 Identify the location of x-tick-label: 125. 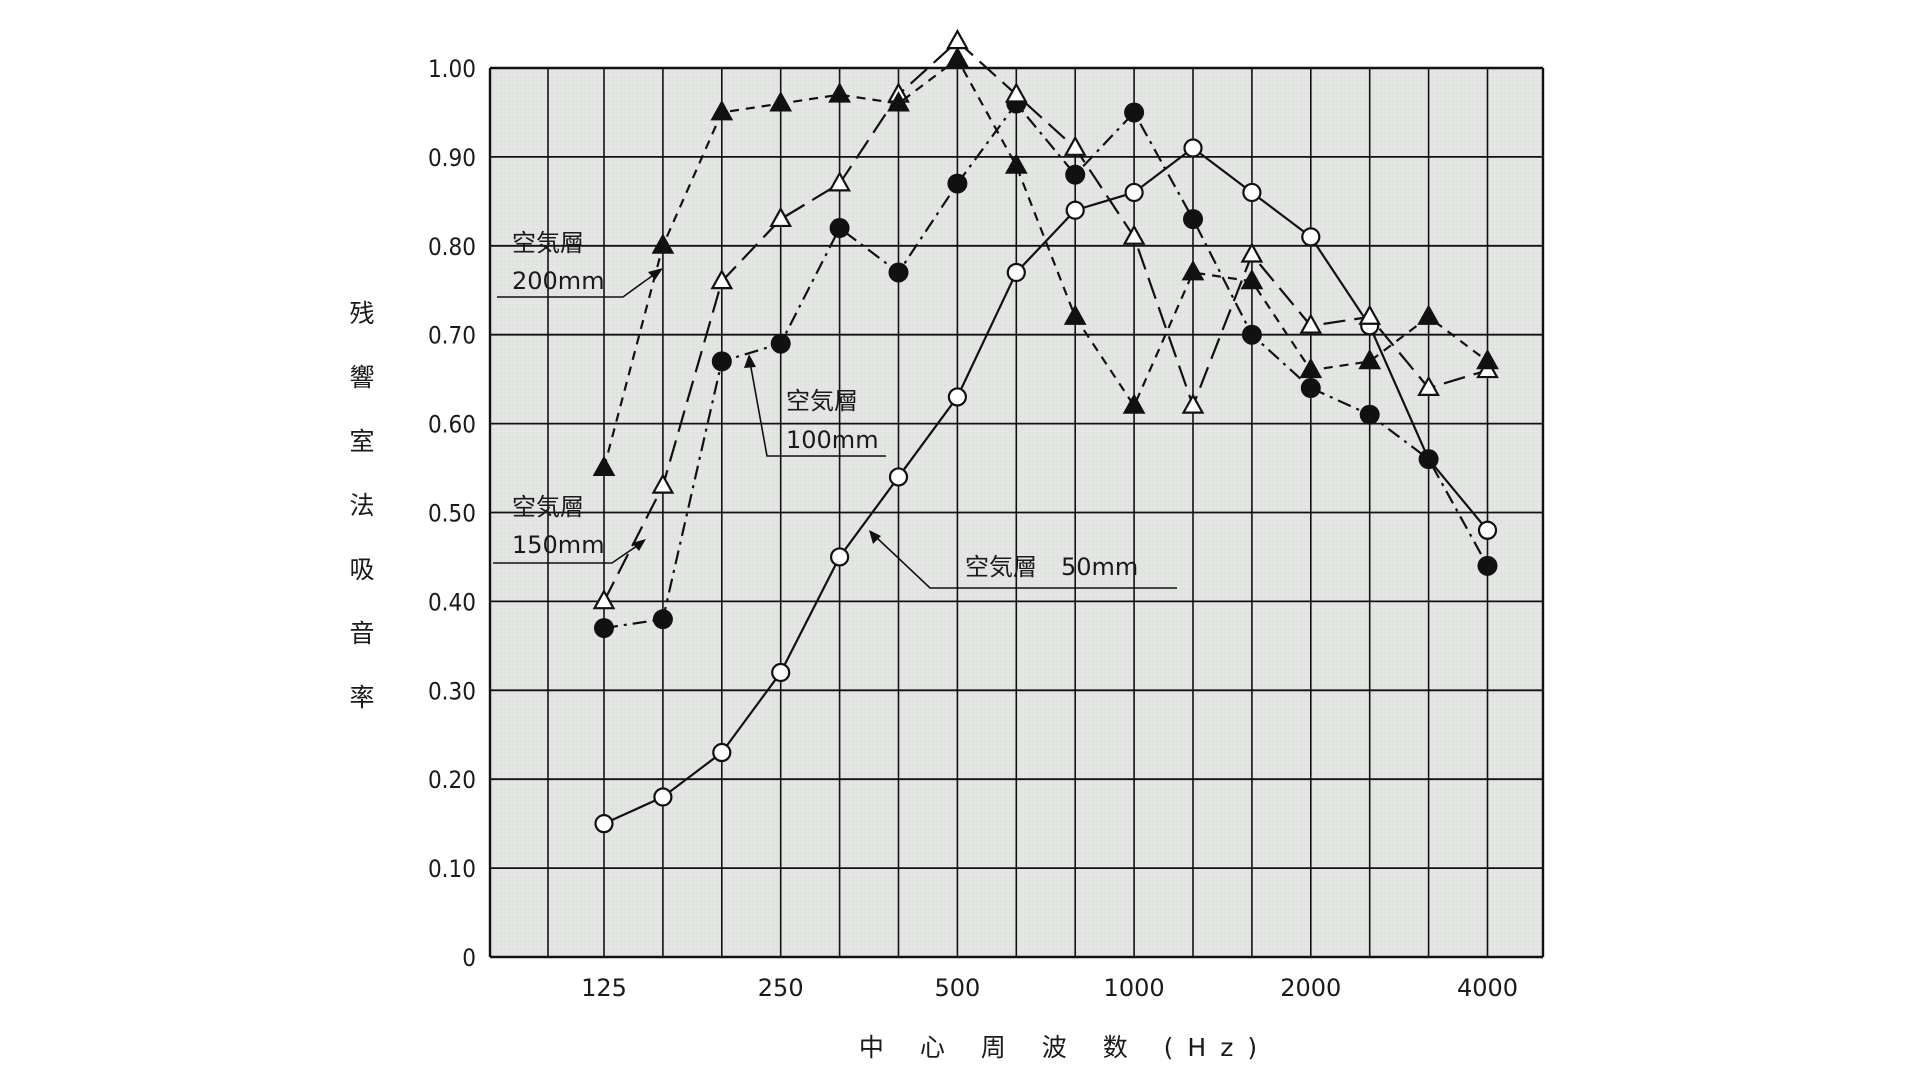
(604, 988).